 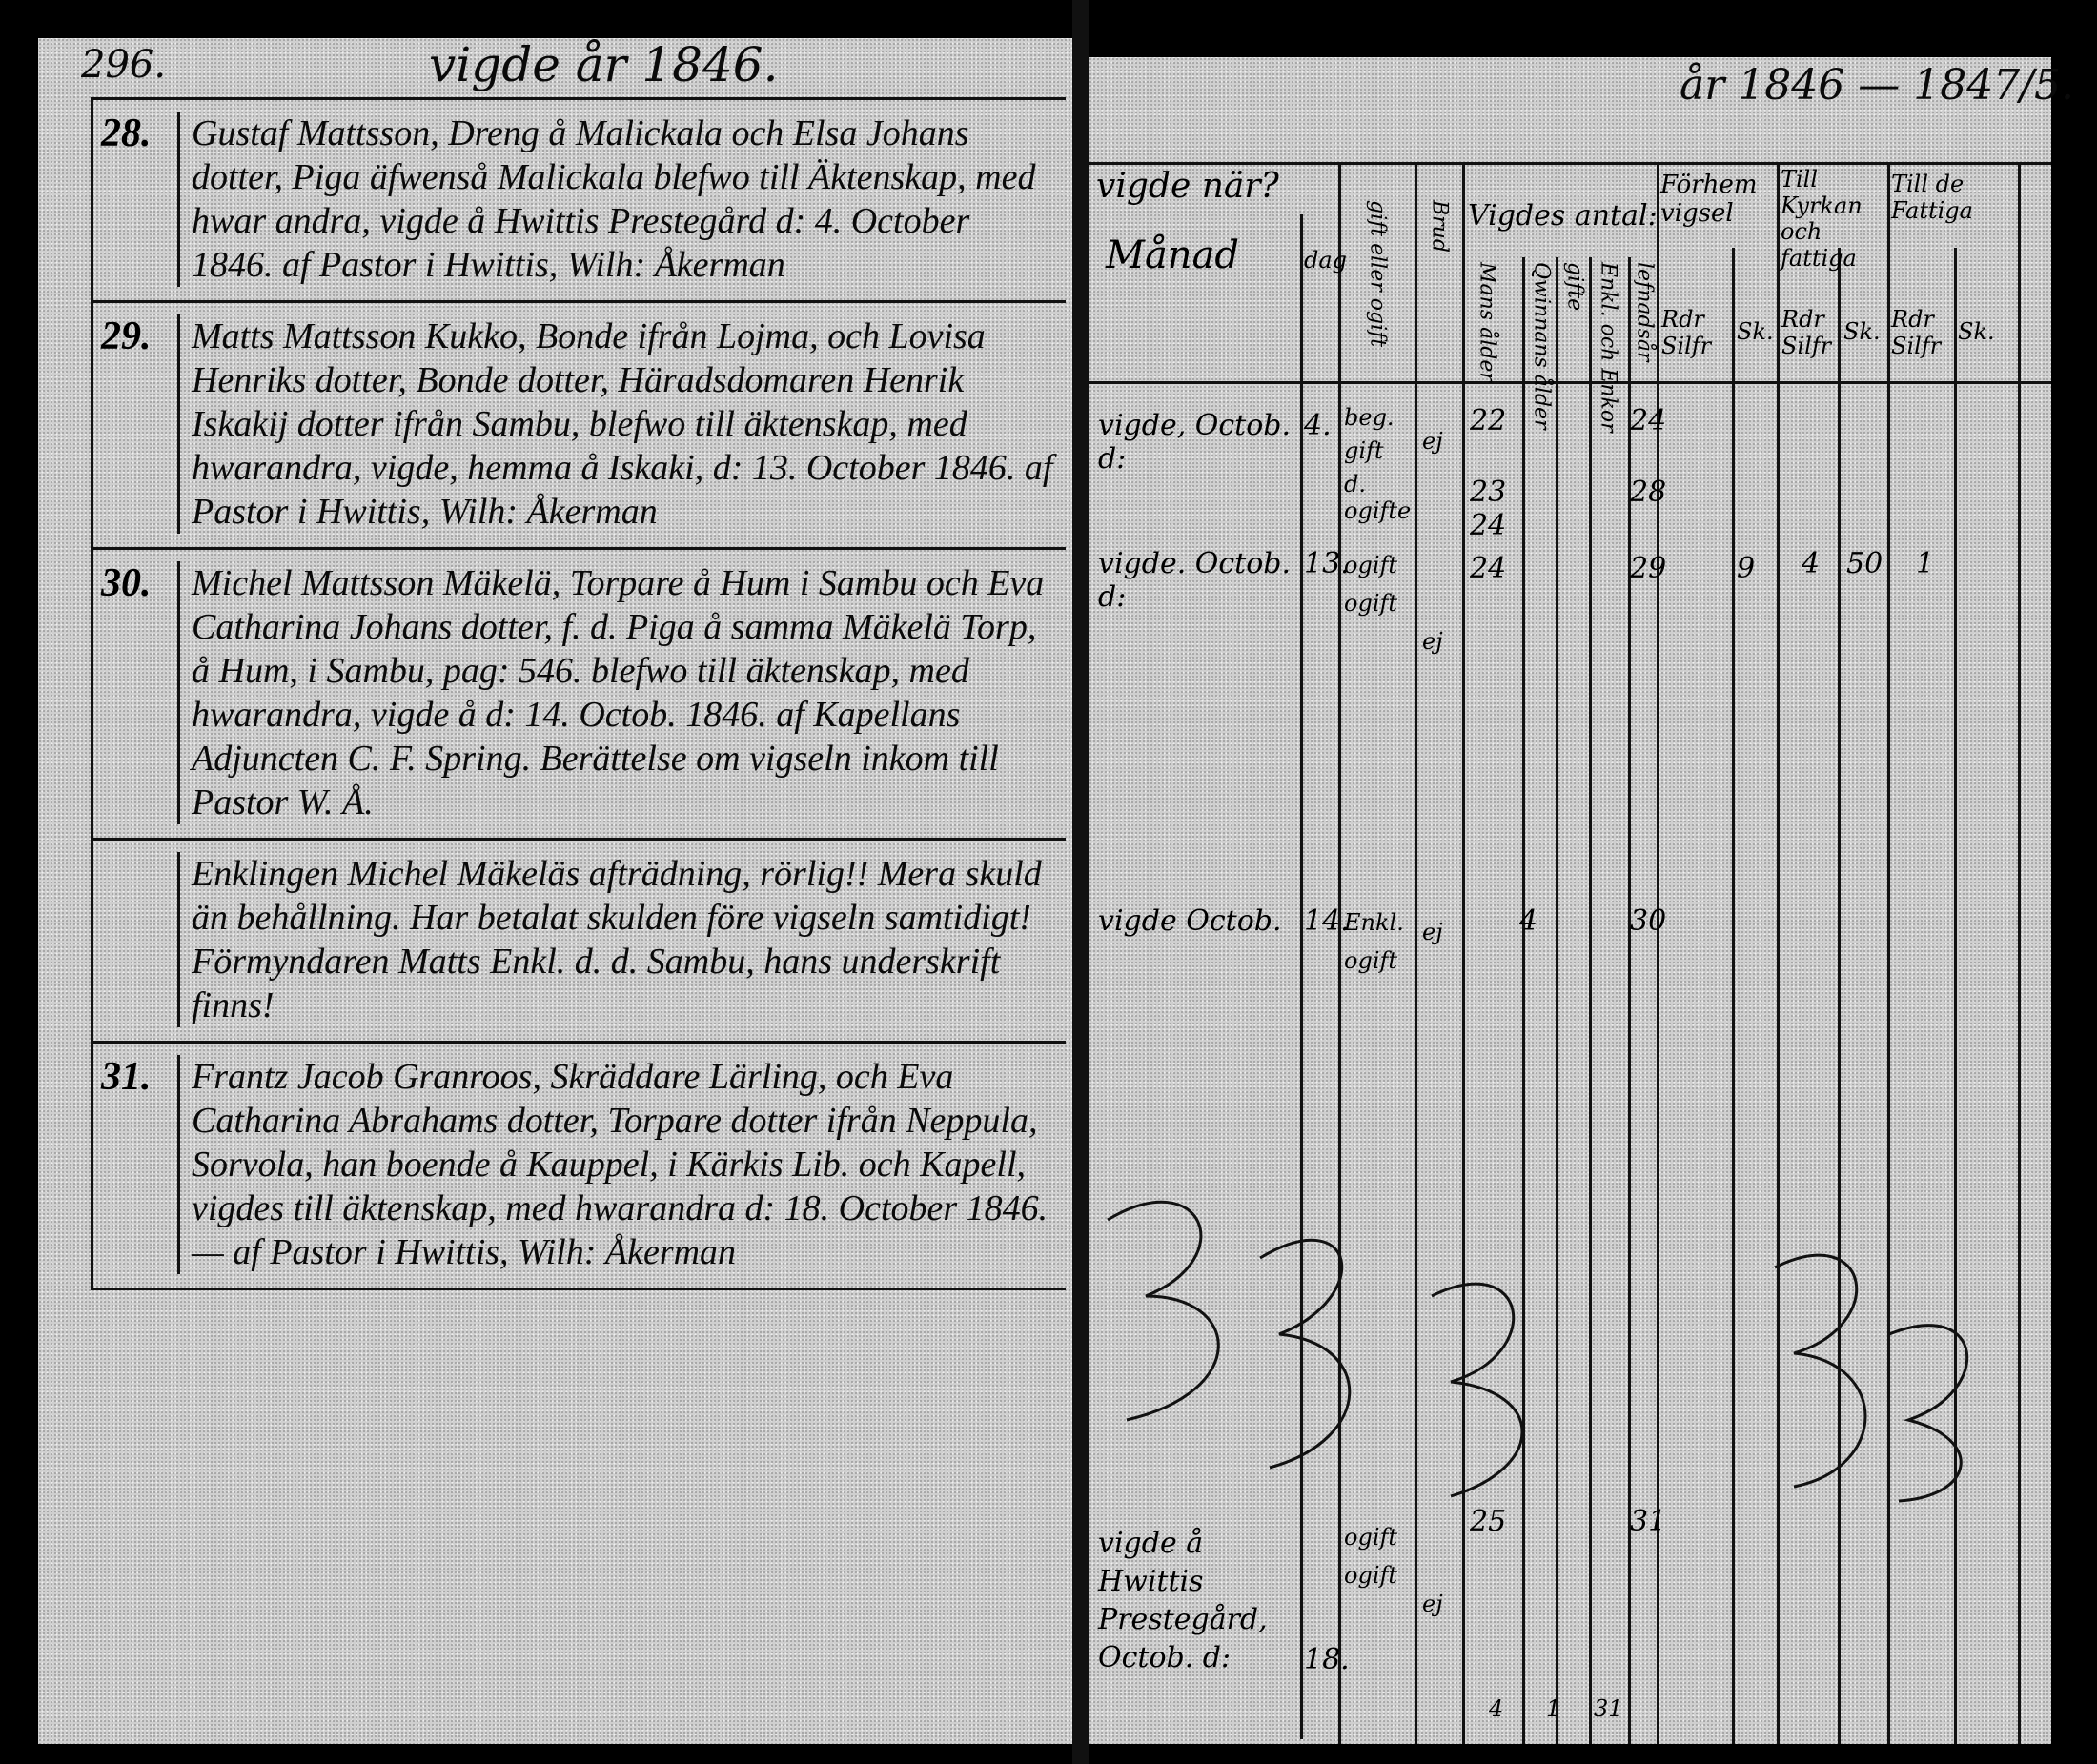 What do you see at coordinates (1183, 1601) in the screenshot?
I see `row-month: vigde å Hwittis Prestegård, Octob. d:` at bounding box center [1183, 1601].